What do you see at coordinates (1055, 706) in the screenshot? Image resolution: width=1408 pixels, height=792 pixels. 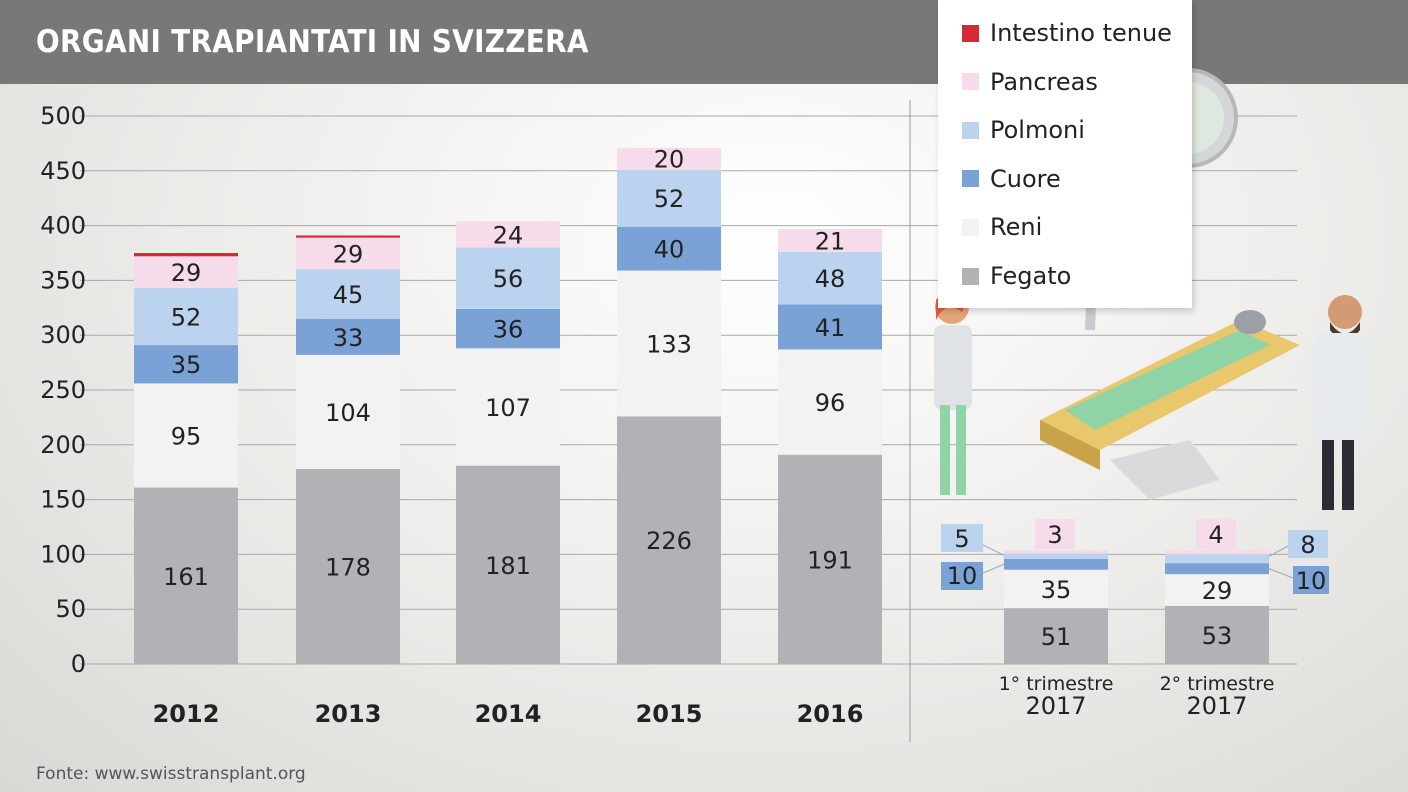 I see `x-tick-label: 2017` at bounding box center [1055, 706].